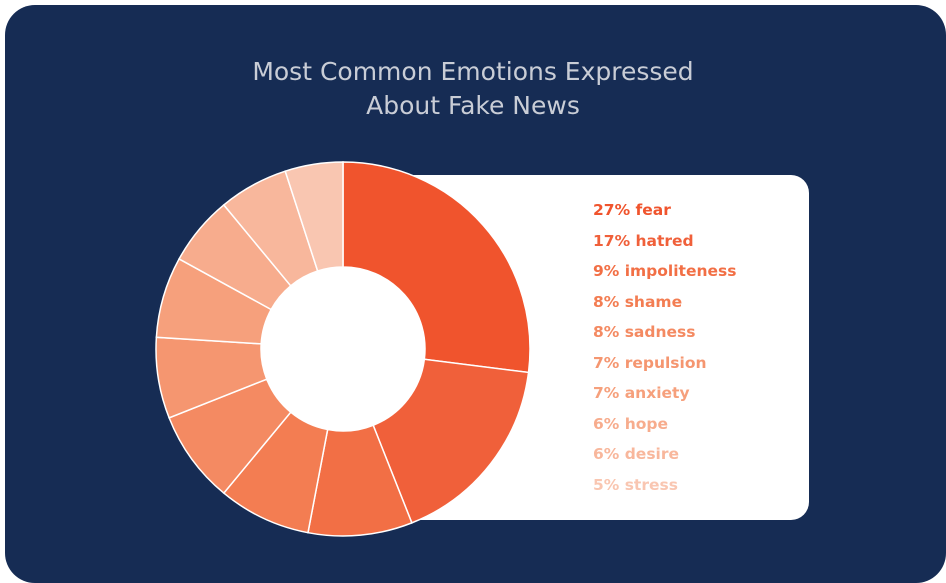  I want to click on legend-item: 6% desire, so click(636, 454).